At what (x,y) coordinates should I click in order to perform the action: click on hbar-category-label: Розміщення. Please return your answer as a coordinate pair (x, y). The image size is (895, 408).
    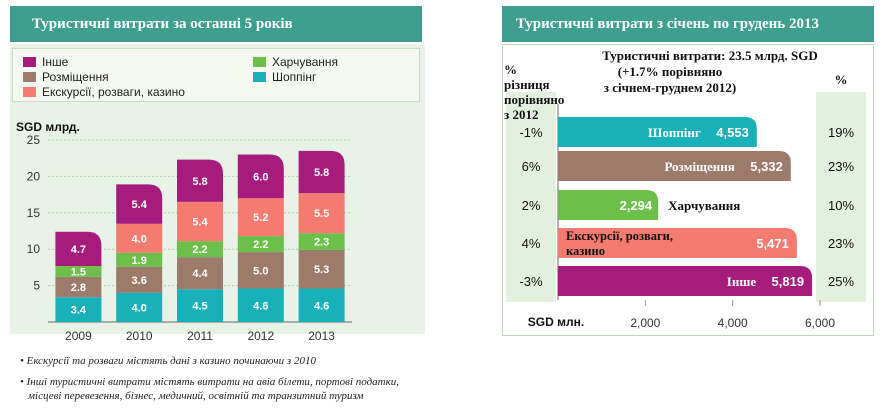
    Looking at the image, I should click on (699, 166).